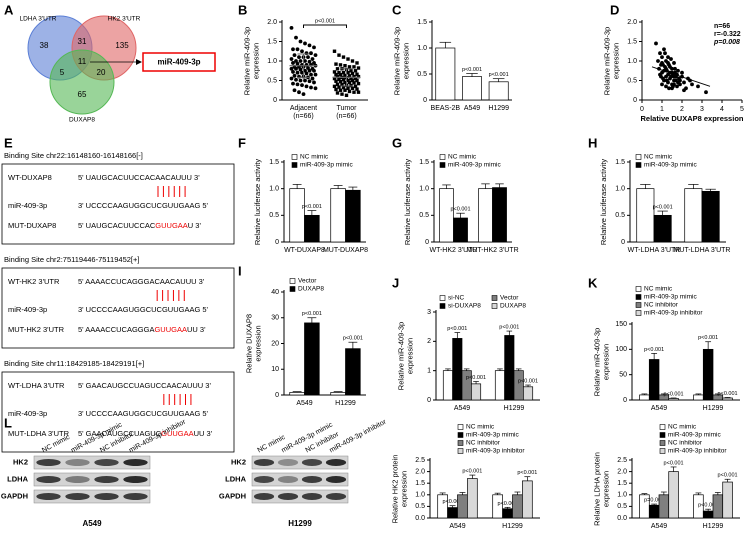 This screenshot has height=536, width=753. Describe the element at coordinates (429, 341) in the screenshot. I see `y-tick-label: 2` at that location.